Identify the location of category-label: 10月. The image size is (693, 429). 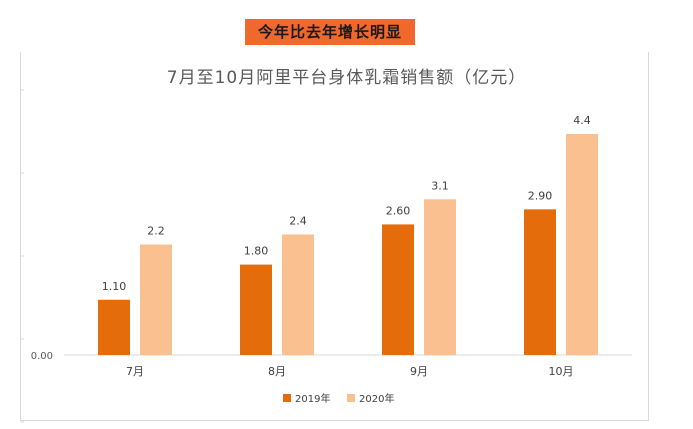
(561, 371).